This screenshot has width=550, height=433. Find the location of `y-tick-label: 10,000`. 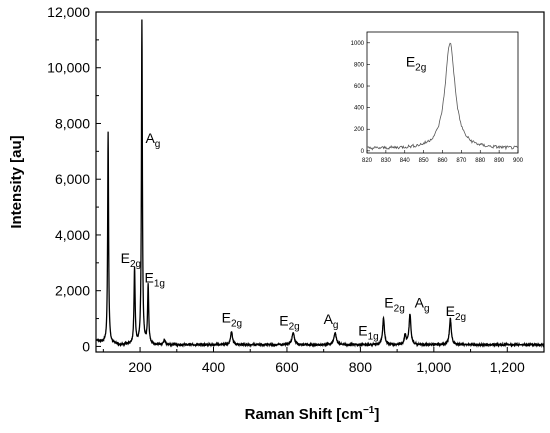

y-tick-label: 10,000 is located at coordinates (68, 68).